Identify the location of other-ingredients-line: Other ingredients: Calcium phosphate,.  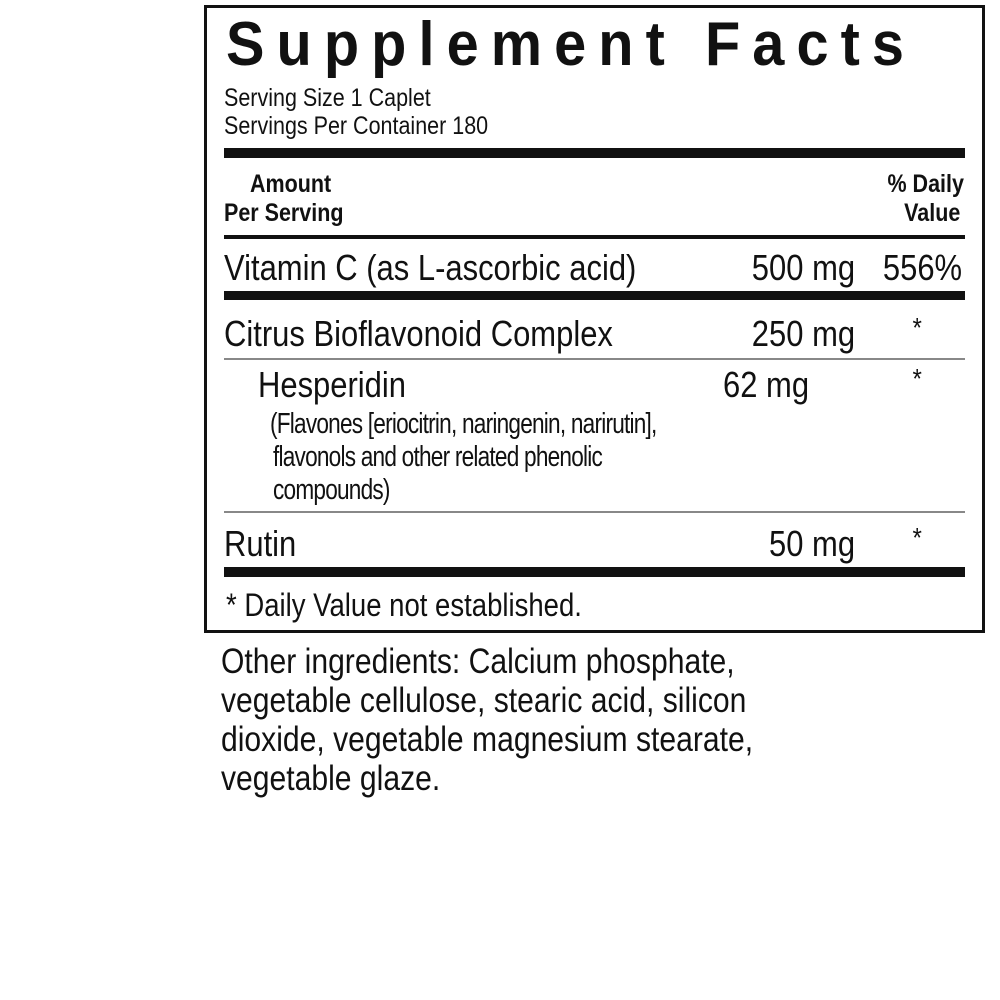
(478, 661).